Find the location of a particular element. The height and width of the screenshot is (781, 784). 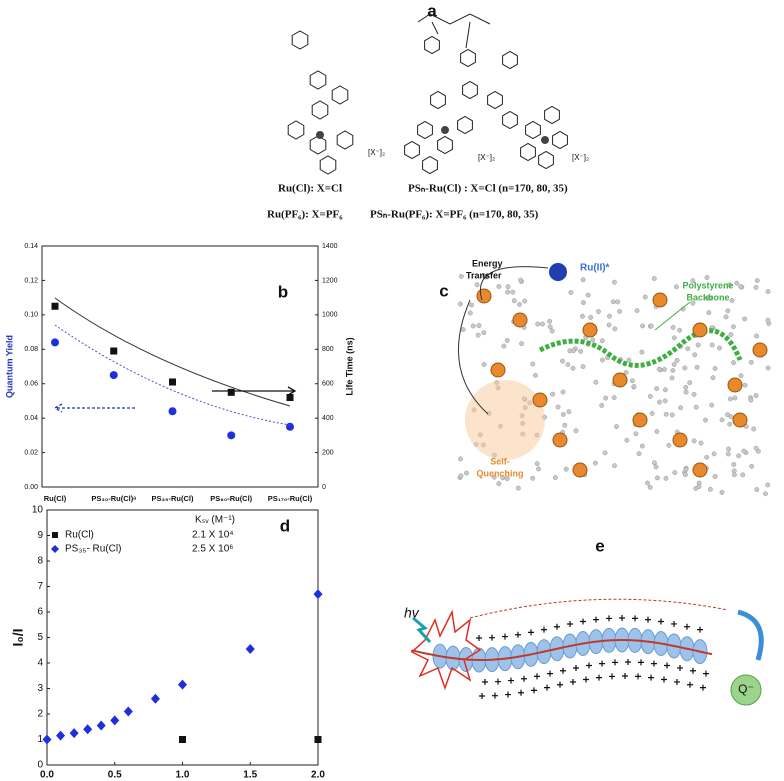

y-axis-label: I₀/I is located at coordinates (18, 638).